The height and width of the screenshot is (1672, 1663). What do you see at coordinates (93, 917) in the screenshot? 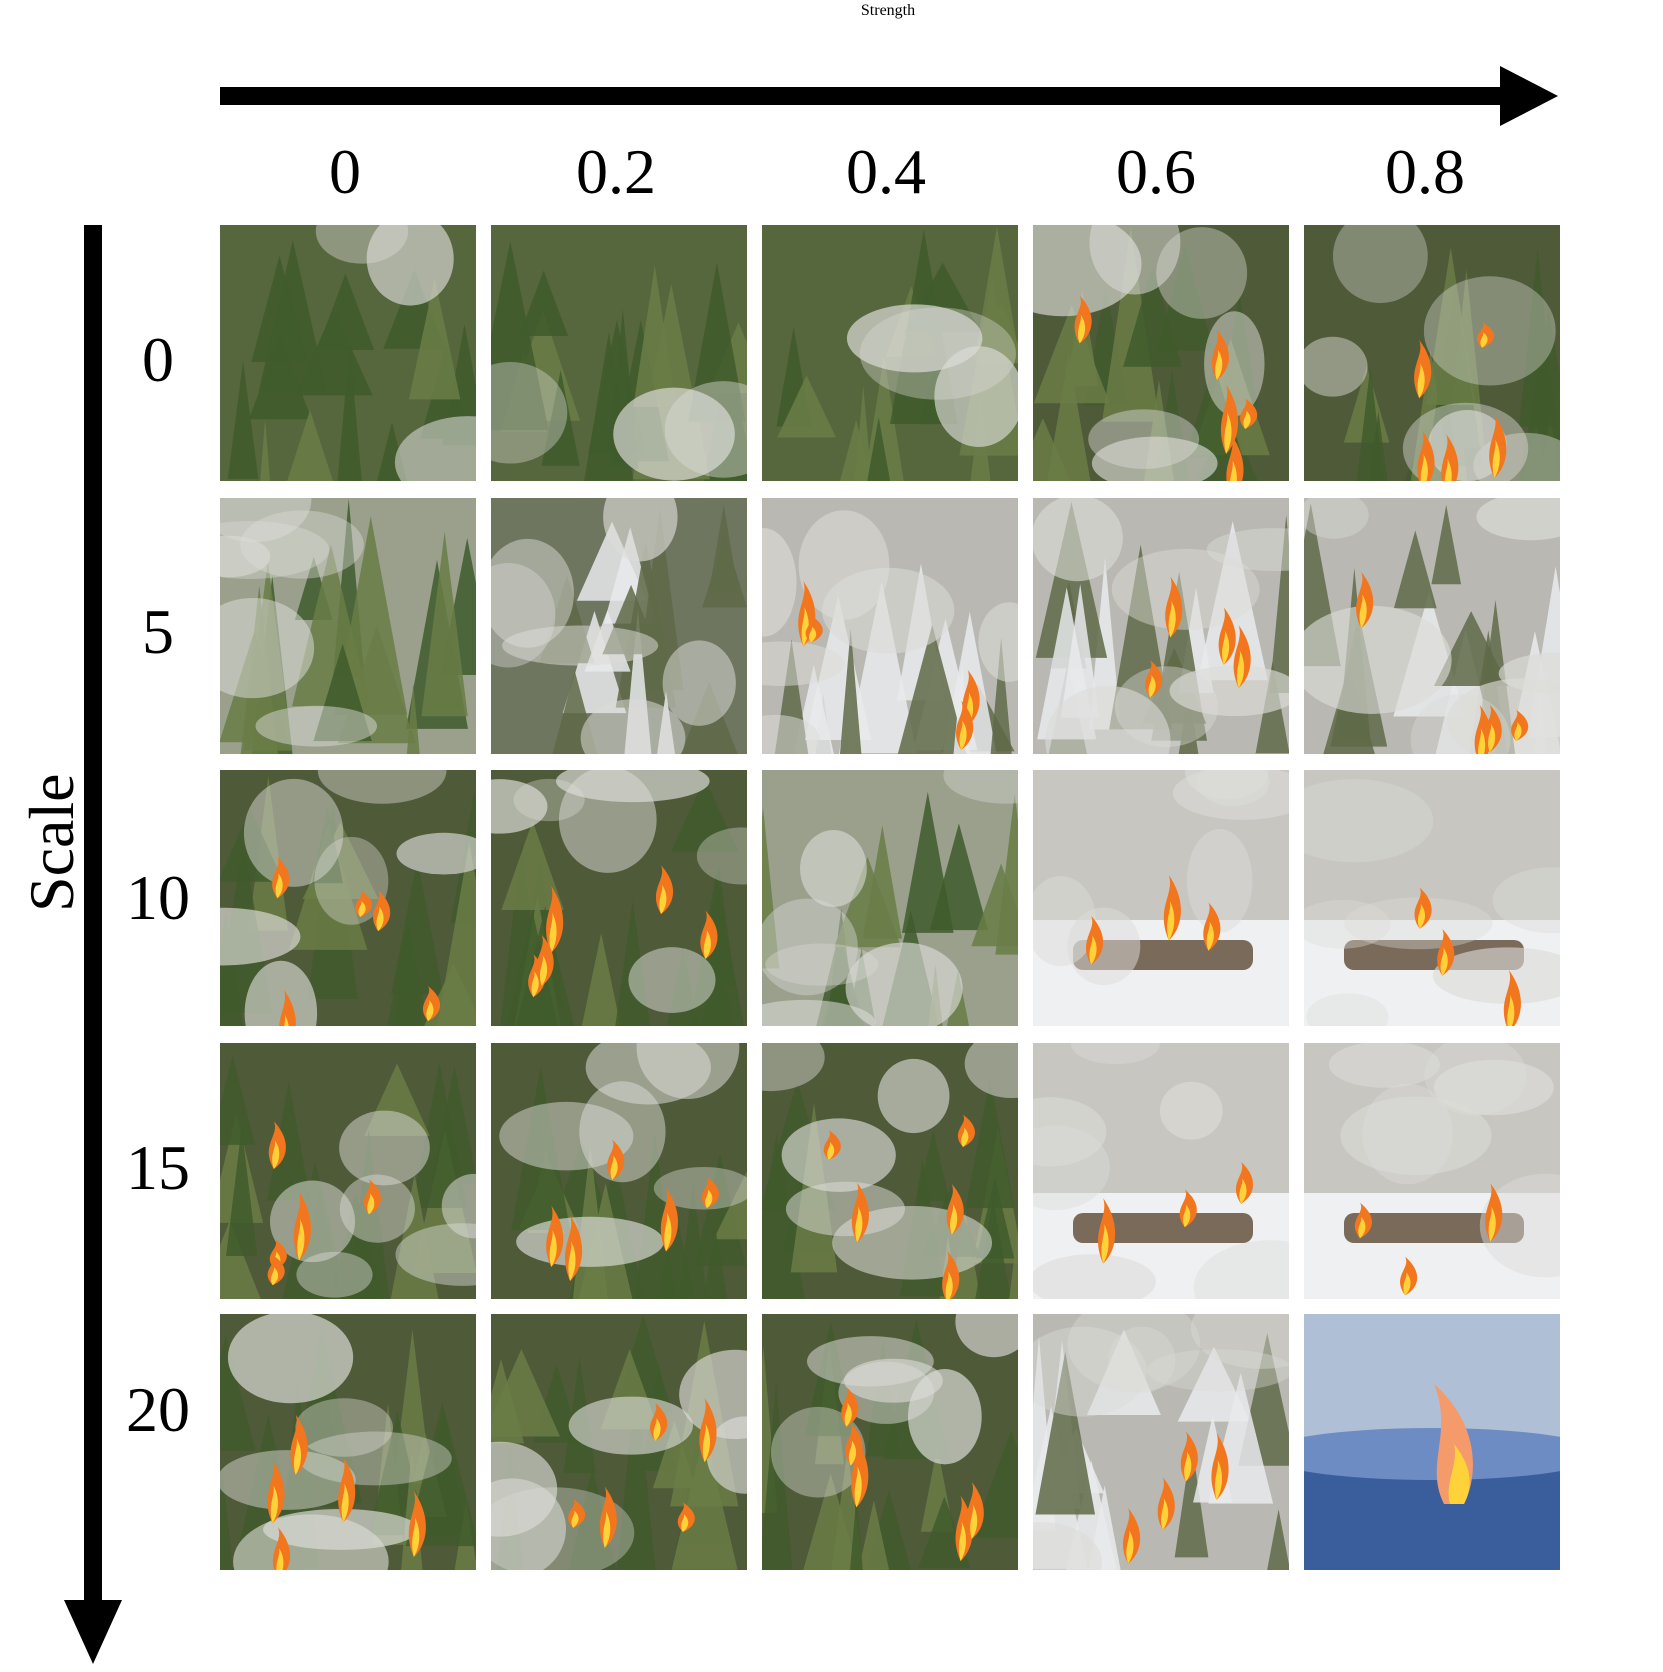
I see `scale-arrow-shaft` at bounding box center [93, 917].